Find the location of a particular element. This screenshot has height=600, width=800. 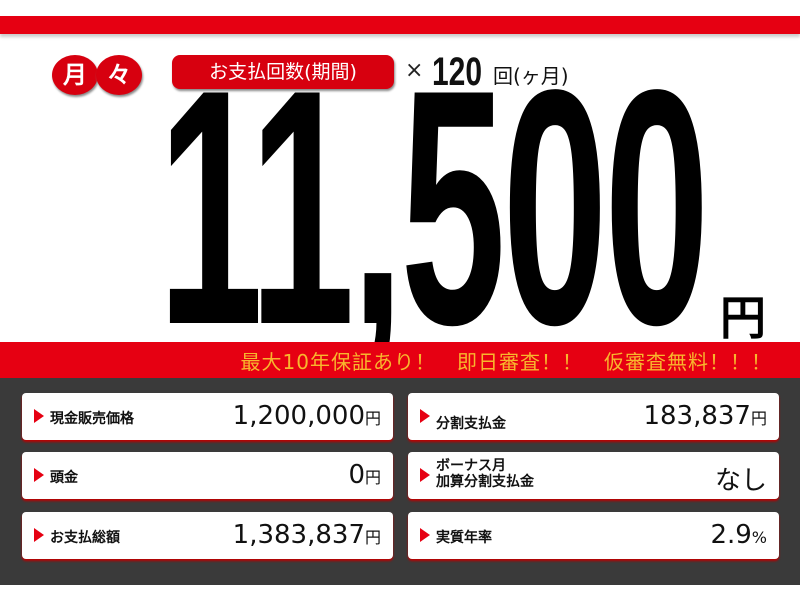

top-red-bar is located at coordinates (400, 25).